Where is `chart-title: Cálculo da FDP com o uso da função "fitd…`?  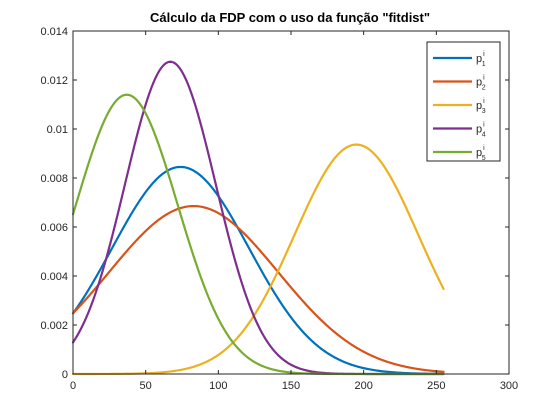 chart-title: Cálculo da FDP com o uso da função "fitd… is located at coordinates (290, 17).